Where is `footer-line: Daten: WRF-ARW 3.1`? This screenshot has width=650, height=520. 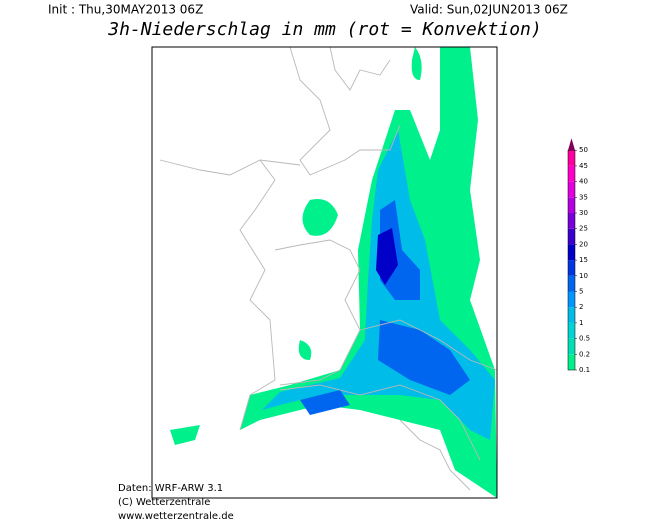 footer-line: Daten: WRF-ARW 3.1 is located at coordinates (170, 488).